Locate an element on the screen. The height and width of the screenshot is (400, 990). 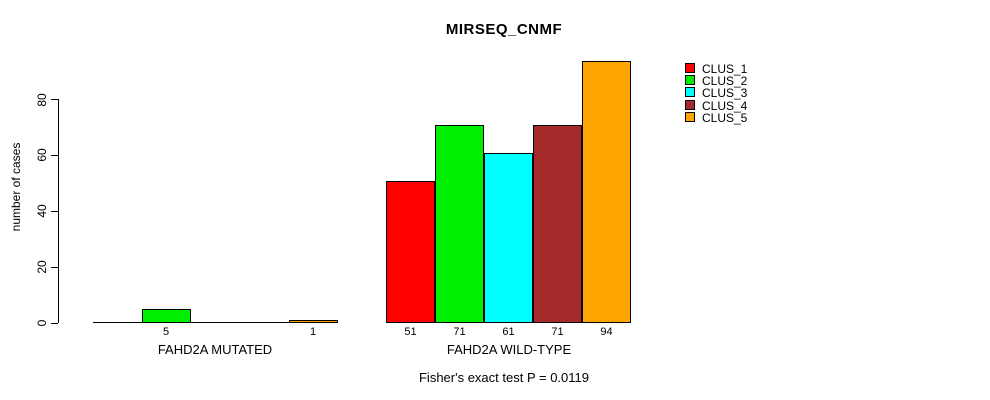
bar-value-label: 5 is located at coordinates (166, 332).